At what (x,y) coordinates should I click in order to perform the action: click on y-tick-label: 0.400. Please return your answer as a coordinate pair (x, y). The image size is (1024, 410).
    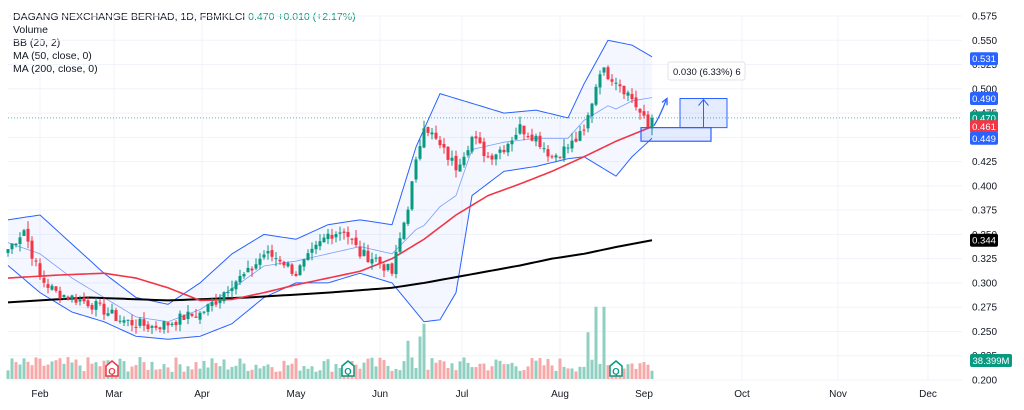
    Looking at the image, I should click on (984, 186).